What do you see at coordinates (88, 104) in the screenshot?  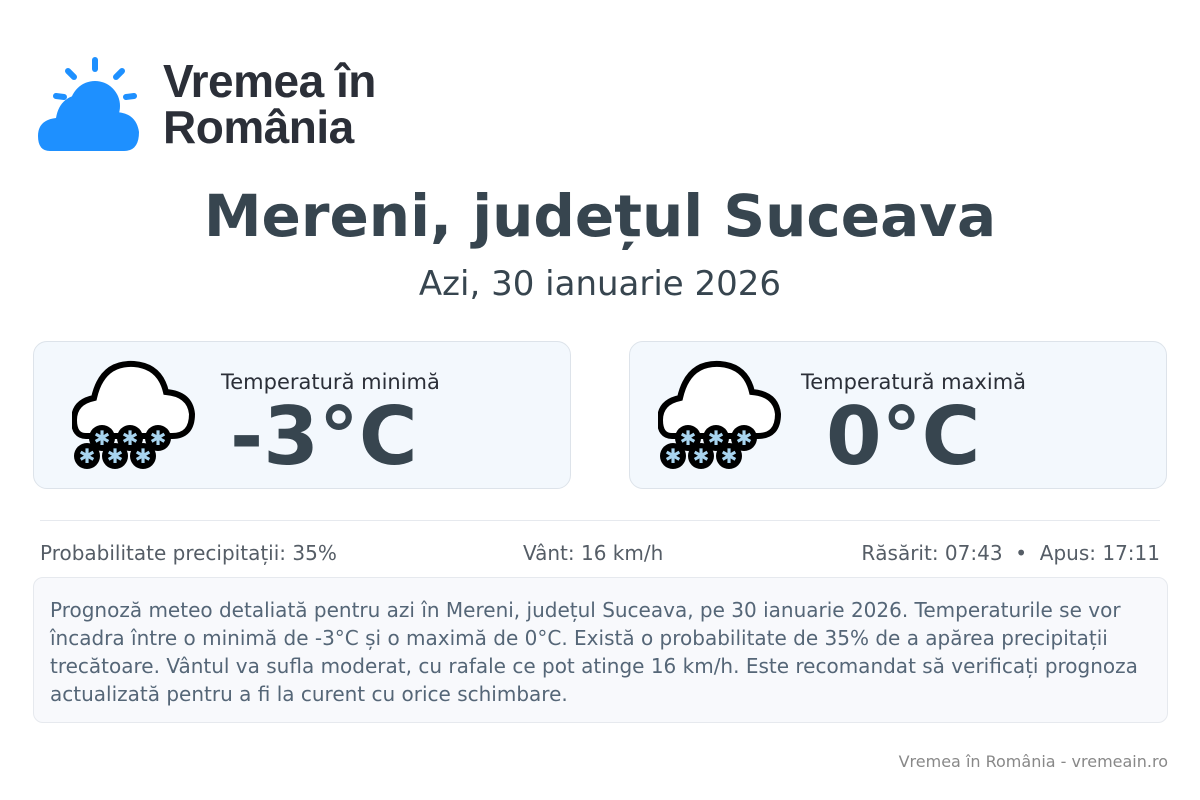 I see `sun-behind-cloud-icon` at bounding box center [88, 104].